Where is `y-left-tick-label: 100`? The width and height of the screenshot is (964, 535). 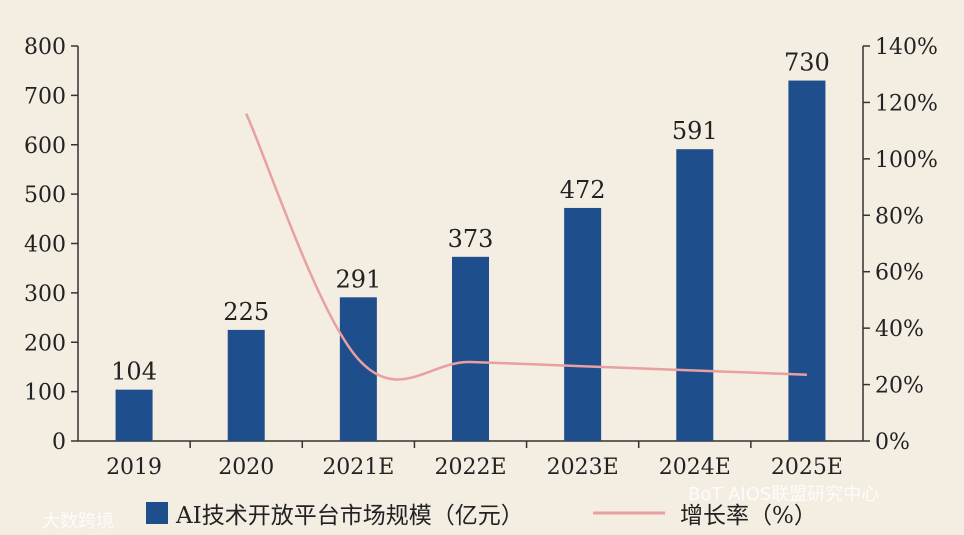 y-left-tick-label: 100 is located at coordinates (45, 393).